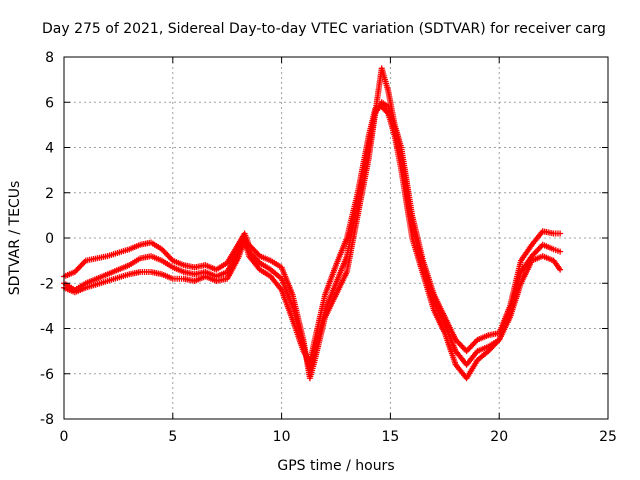  What do you see at coordinates (47, 284) in the screenshot?
I see `y-tick-label: -2` at bounding box center [47, 284].